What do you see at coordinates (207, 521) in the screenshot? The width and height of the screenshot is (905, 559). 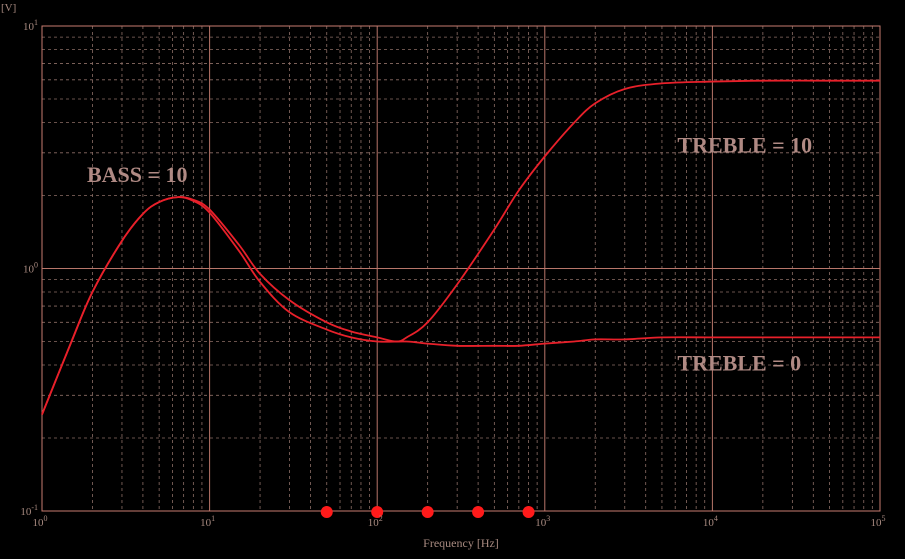 I see `x-tick-label: 10¹` at bounding box center [207, 521].